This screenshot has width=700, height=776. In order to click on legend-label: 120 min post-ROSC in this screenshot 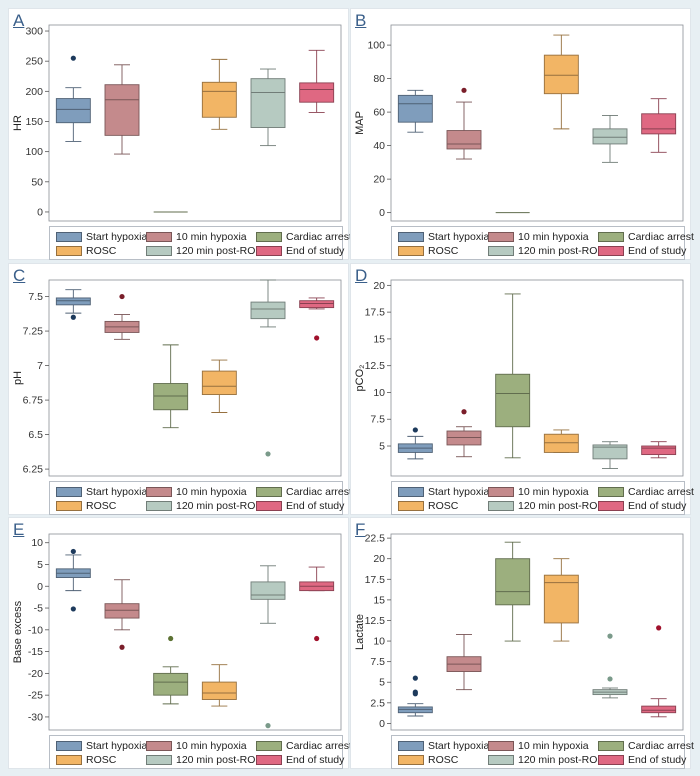, I will do `click(223, 506)`.